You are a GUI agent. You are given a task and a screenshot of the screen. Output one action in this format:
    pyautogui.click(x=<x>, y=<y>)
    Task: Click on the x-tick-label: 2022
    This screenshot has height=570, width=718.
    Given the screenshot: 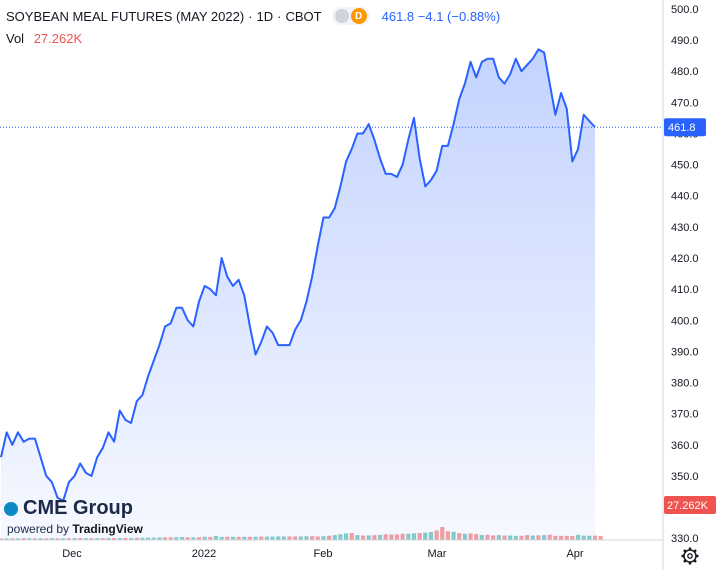 What is the action you would take?
    pyautogui.click(x=204, y=554)
    